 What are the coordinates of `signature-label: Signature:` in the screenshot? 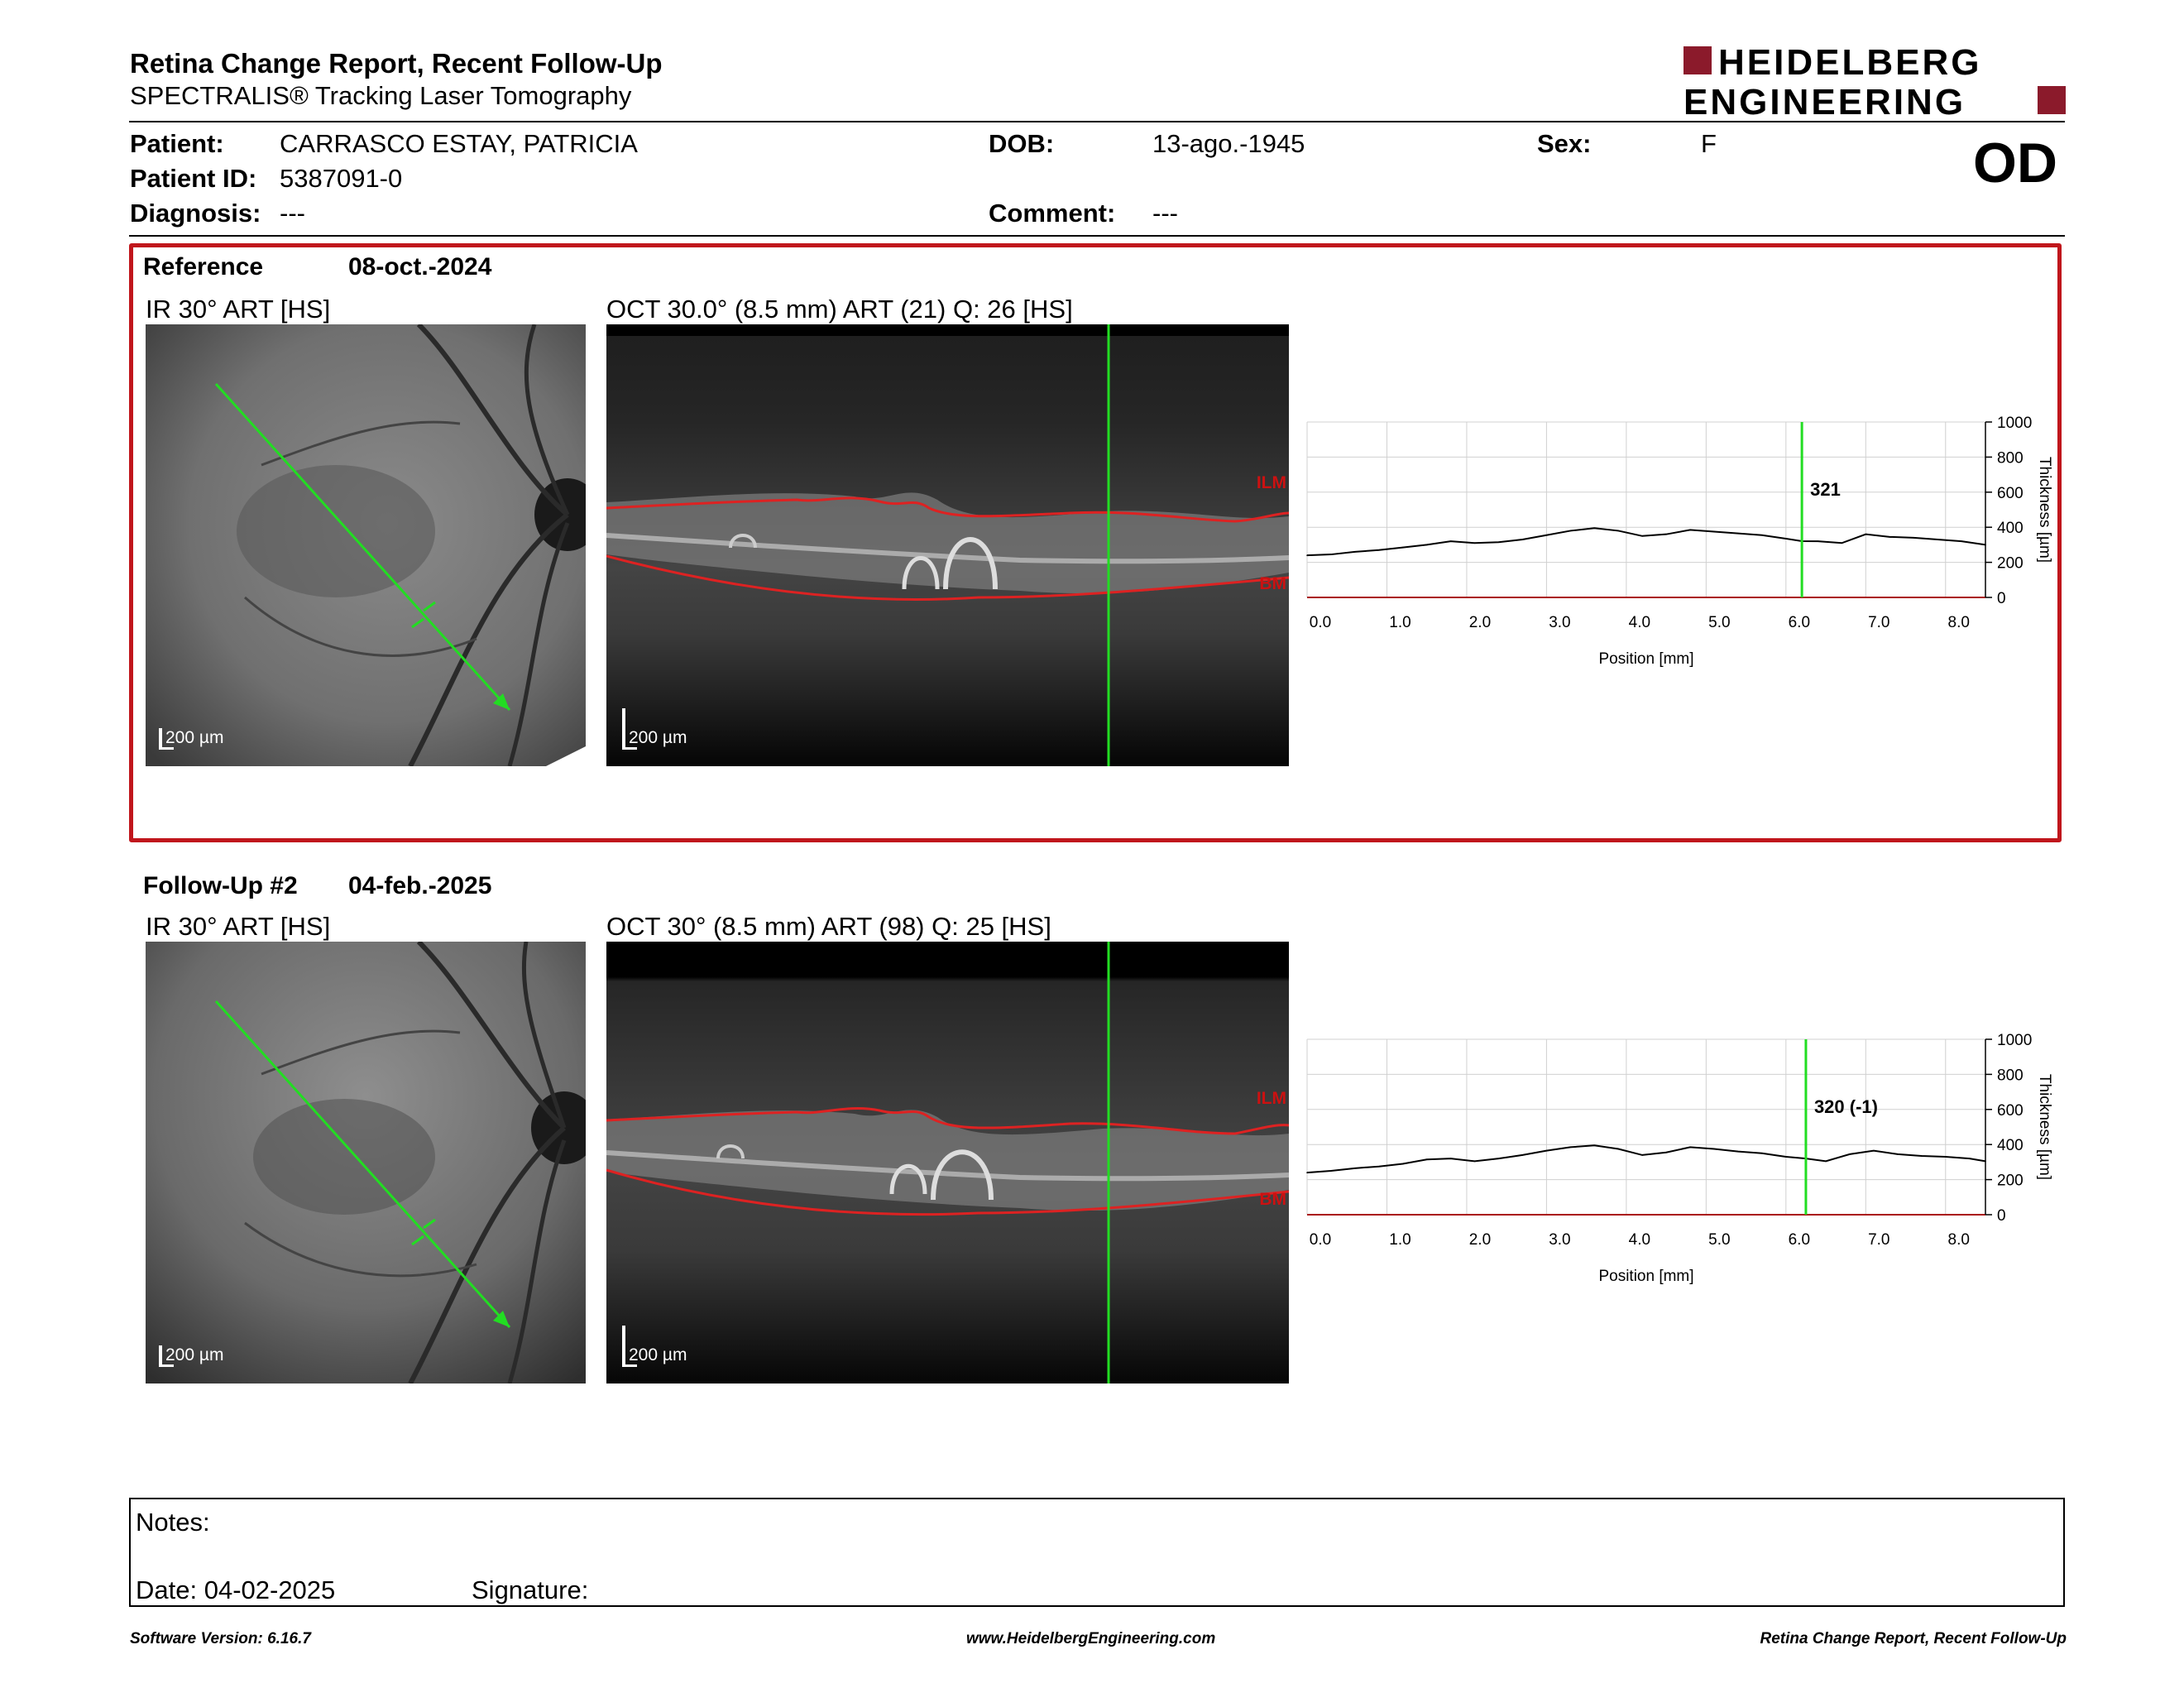 It's located at (530, 1589).